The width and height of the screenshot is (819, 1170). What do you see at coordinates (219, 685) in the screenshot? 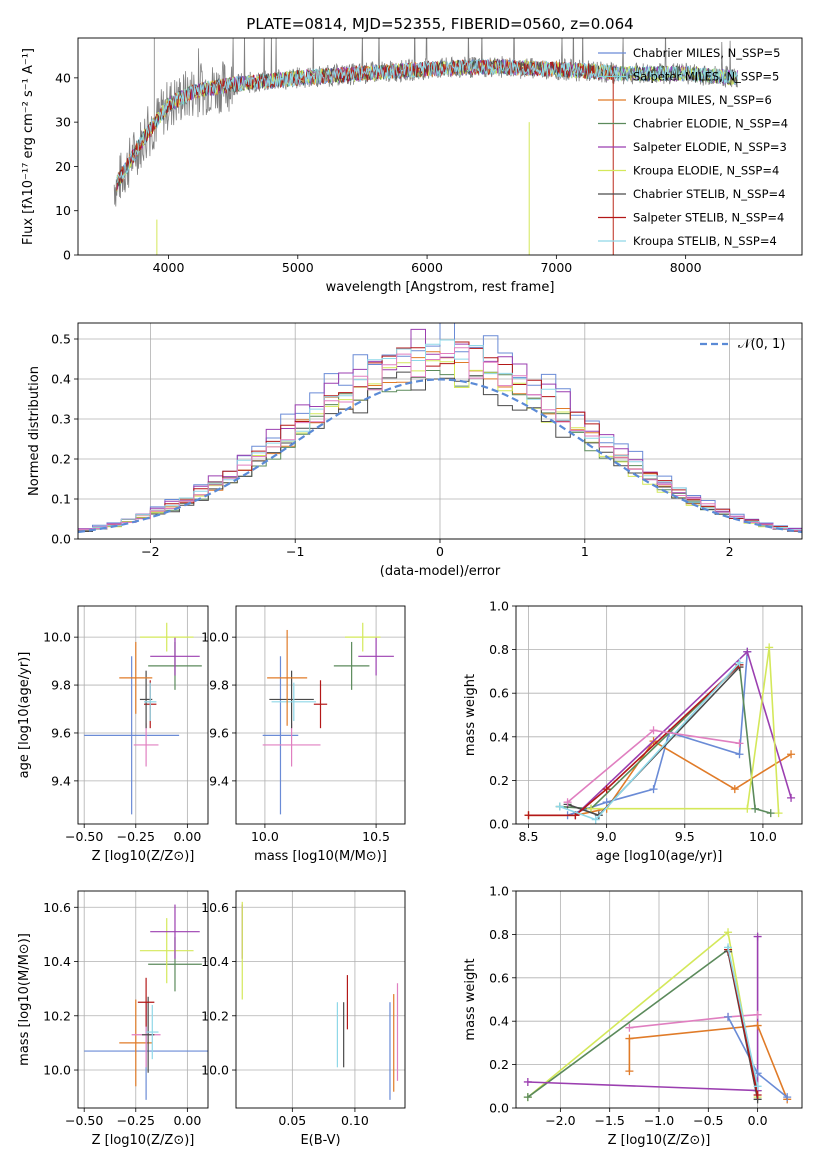
I see `y-tick-label: 9.8` at bounding box center [219, 685].